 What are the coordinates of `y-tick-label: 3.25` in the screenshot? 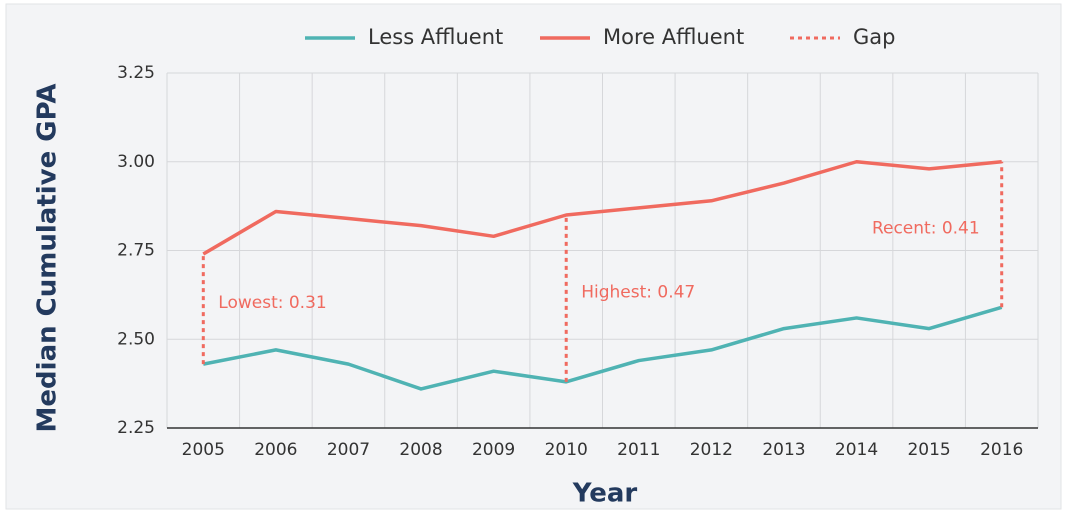 It's located at (136, 73).